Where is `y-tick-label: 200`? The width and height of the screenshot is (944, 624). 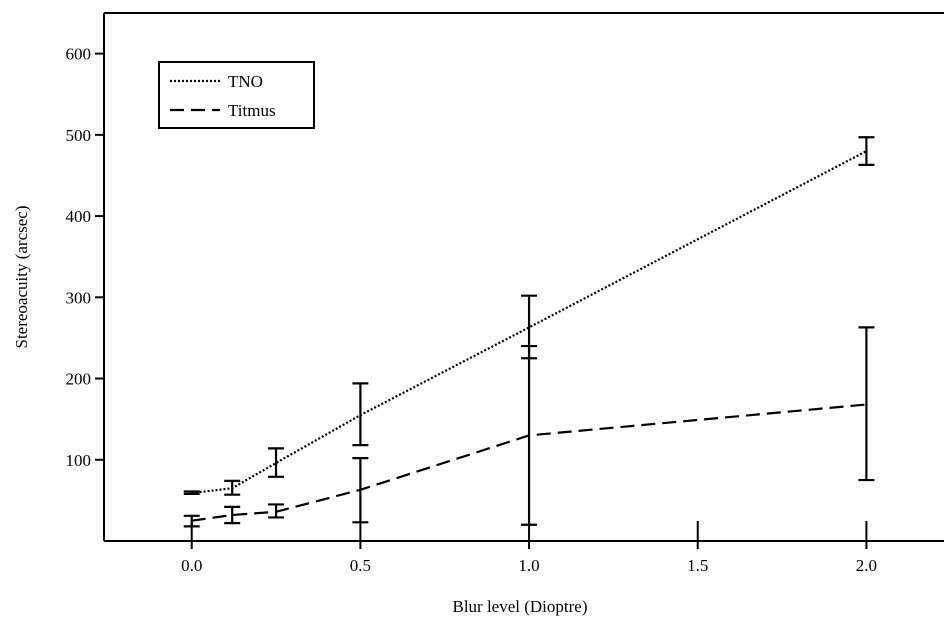 y-tick-label: 200 is located at coordinates (79, 379).